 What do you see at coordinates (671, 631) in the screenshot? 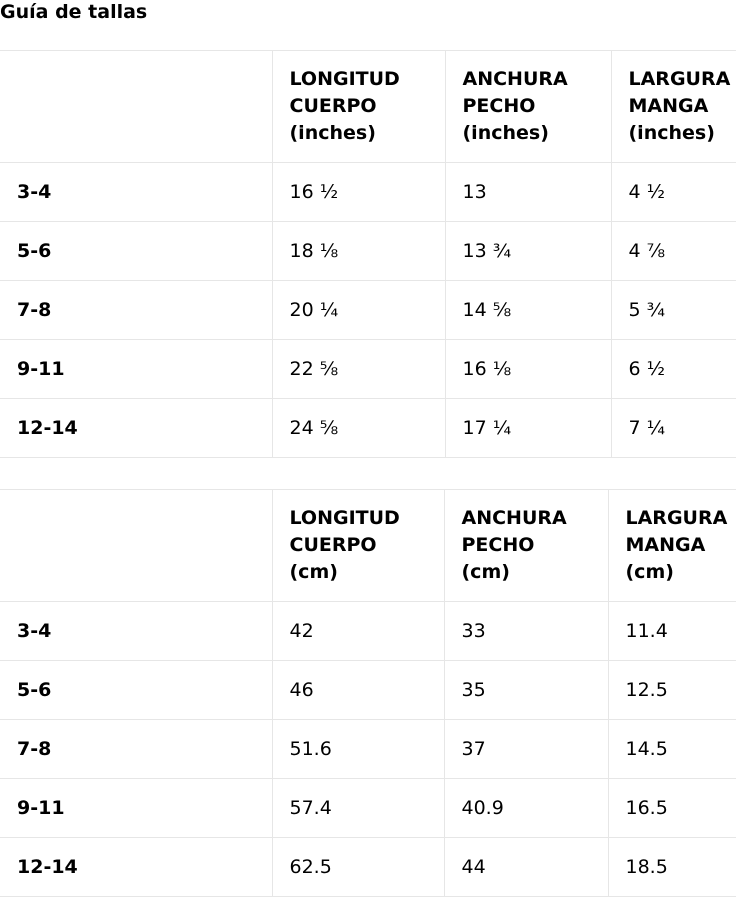
I see `sleeve-length-cell: 11.4` at bounding box center [671, 631].